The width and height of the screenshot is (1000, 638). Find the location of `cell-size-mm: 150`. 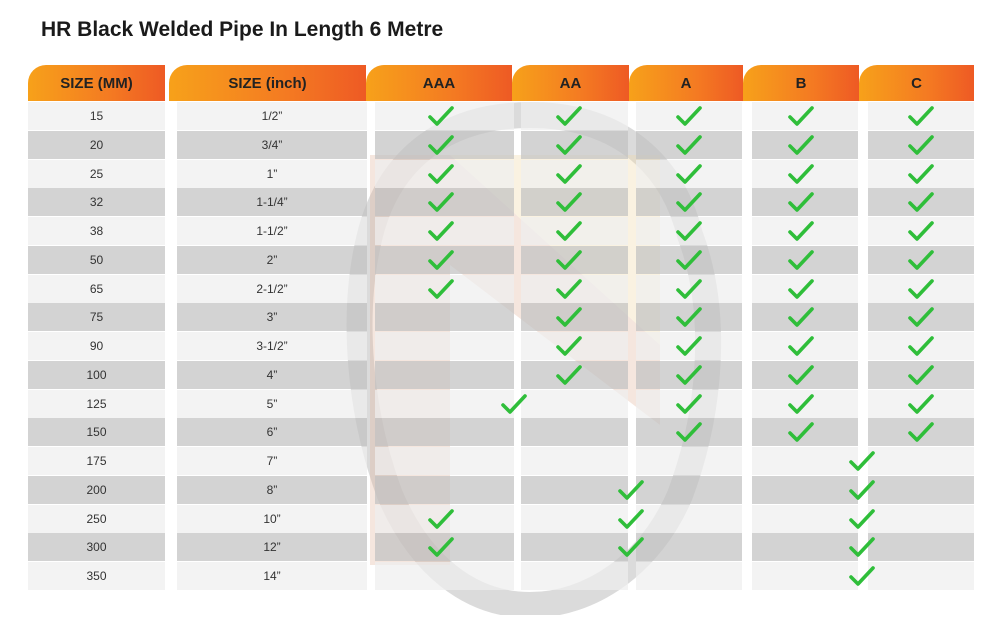

cell-size-mm: 150 is located at coordinates (96, 432).